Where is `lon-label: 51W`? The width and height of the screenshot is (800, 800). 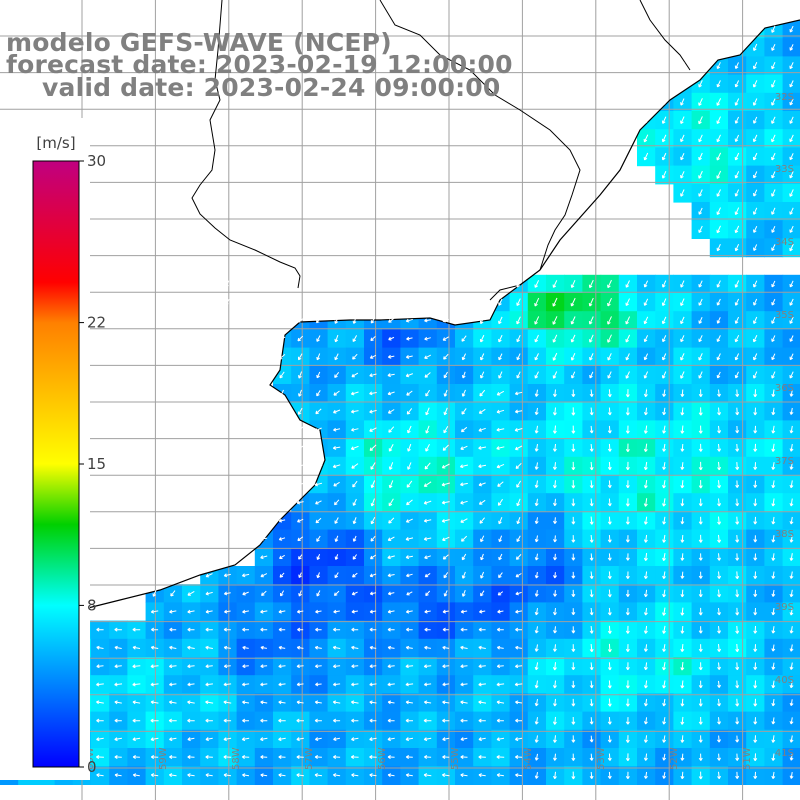
lon-label: 51W is located at coordinates (747, 758).